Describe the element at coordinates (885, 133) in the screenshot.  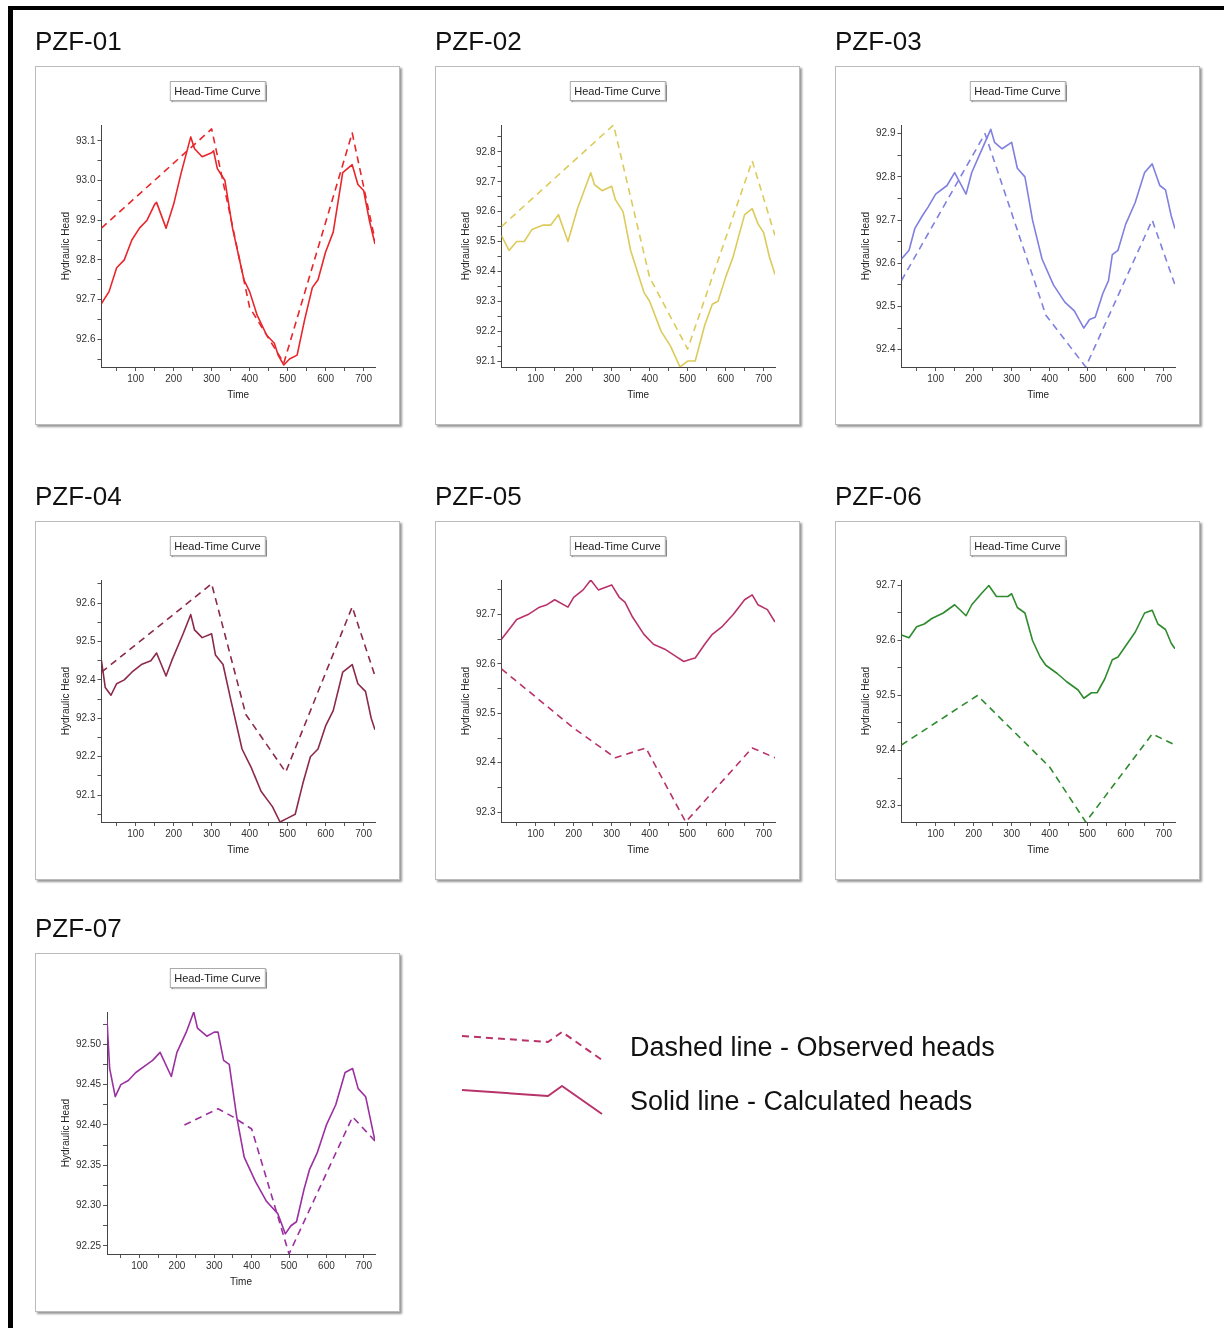
I see `y-tick-label: 92.9` at that location.